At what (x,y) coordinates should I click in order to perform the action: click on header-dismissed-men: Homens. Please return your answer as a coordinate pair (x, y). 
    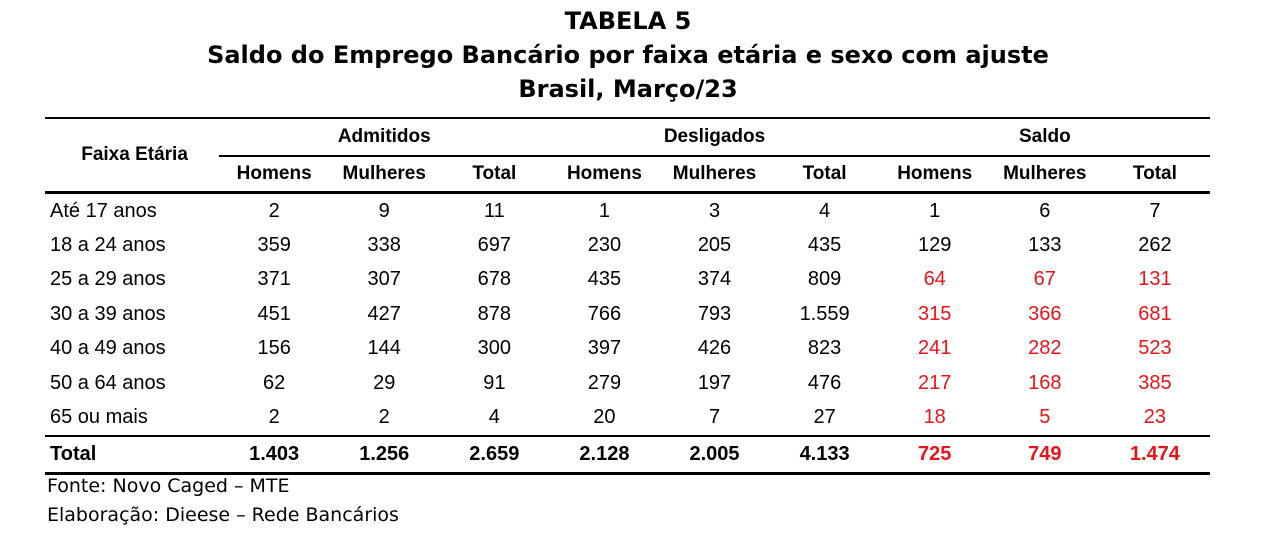
    Looking at the image, I should click on (604, 175).